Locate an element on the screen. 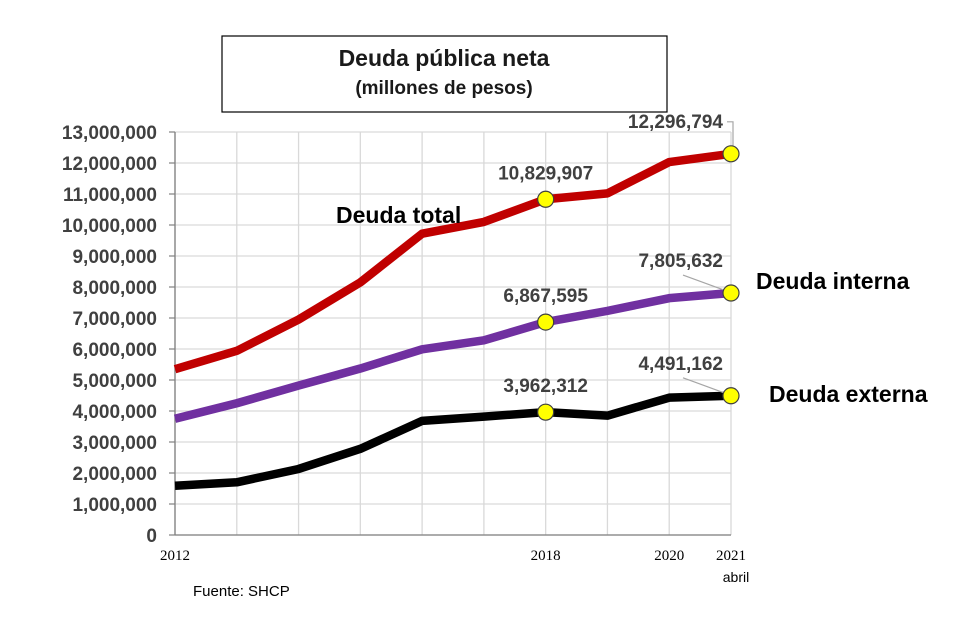  y-tick-label: 8,000,000 is located at coordinates (114, 288).